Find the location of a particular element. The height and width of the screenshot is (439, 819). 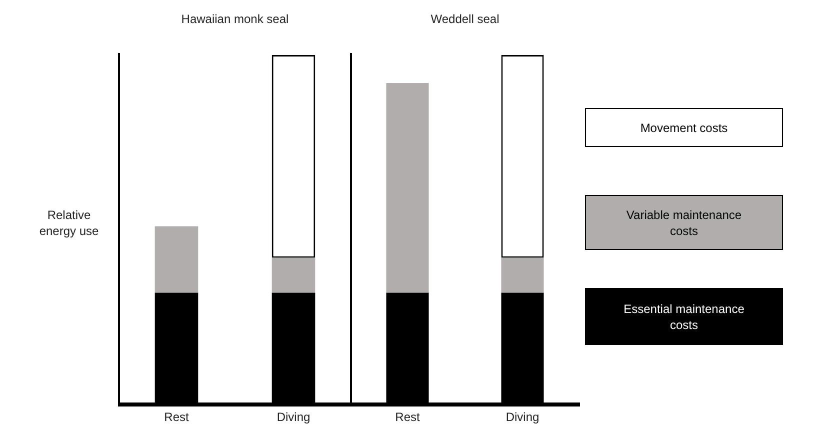

chart-title: Weddell seal is located at coordinates (465, 19).